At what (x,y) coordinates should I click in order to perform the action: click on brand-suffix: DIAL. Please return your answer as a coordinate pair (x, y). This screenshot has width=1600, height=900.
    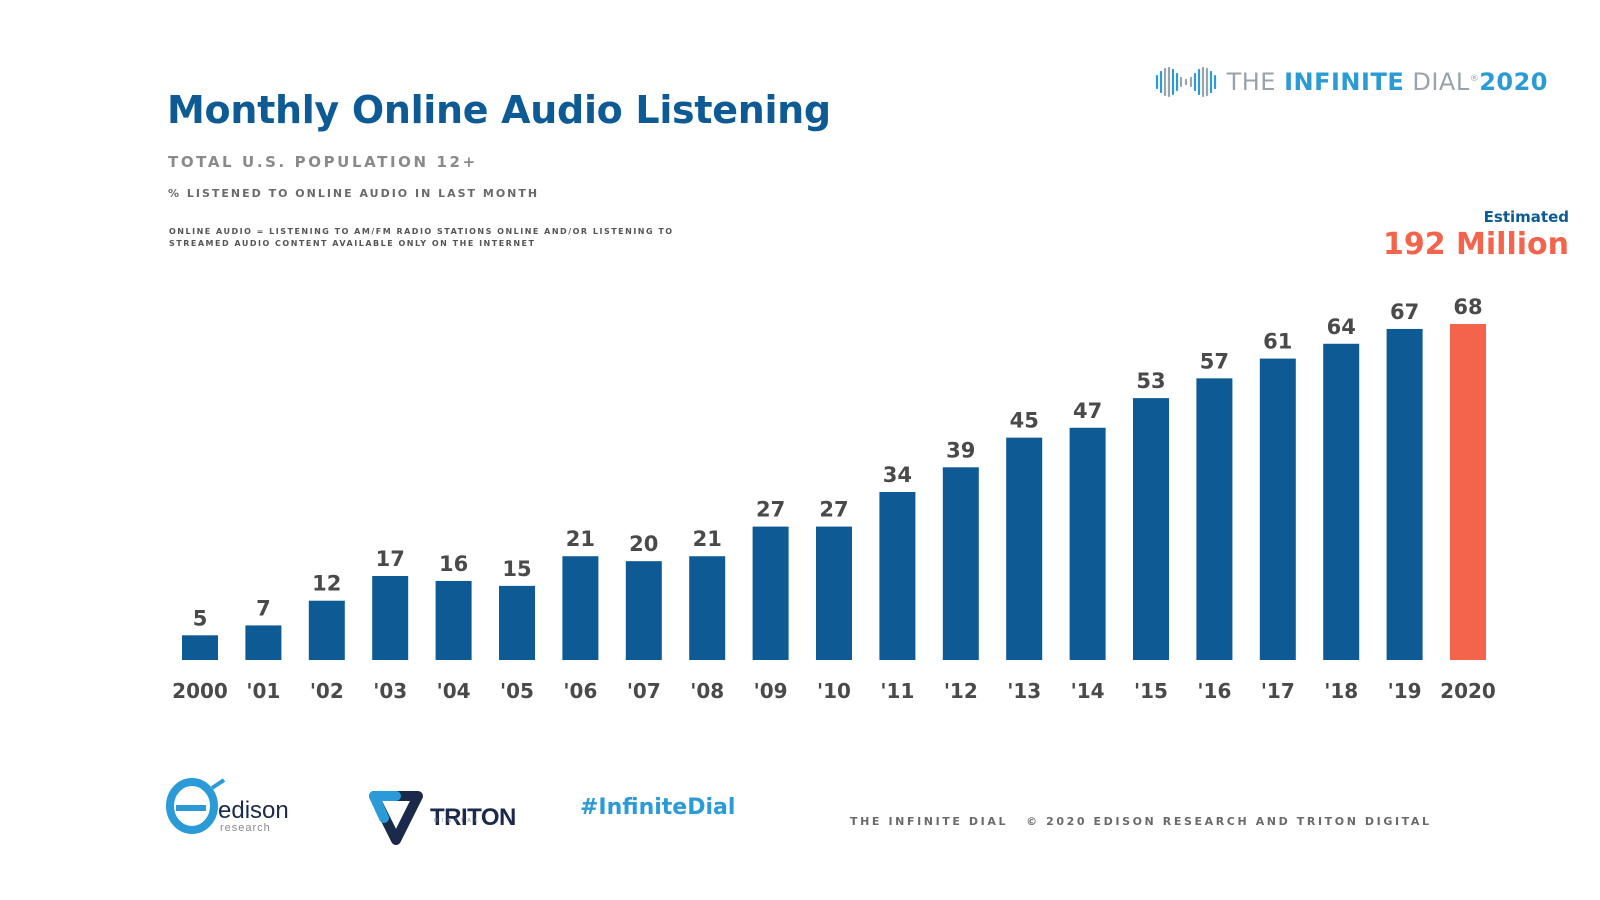
    Looking at the image, I should click on (1437, 82).